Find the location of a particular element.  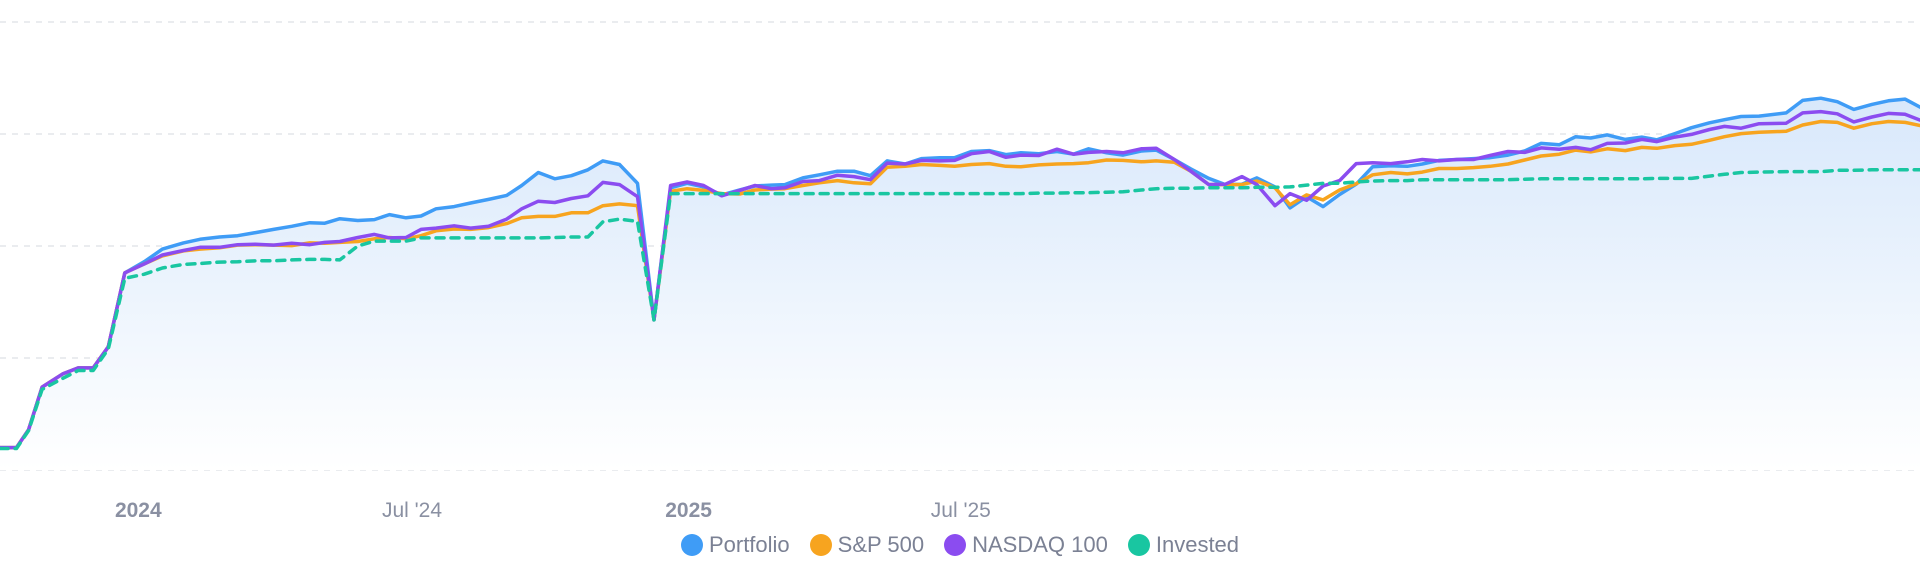

legend-item-portfolio: Portfolio is located at coordinates (735, 545).